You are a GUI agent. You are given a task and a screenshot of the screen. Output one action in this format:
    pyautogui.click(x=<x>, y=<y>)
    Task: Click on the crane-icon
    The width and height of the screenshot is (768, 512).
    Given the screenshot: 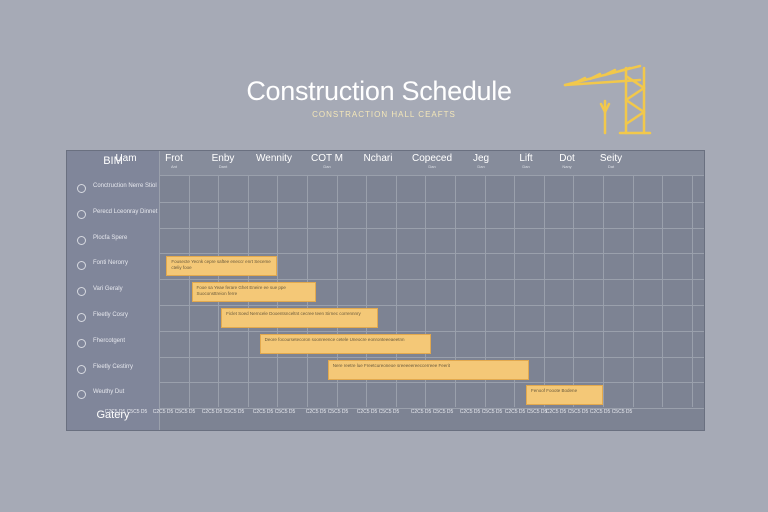 What is the action you would take?
    pyautogui.click(x=607, y=99)
    